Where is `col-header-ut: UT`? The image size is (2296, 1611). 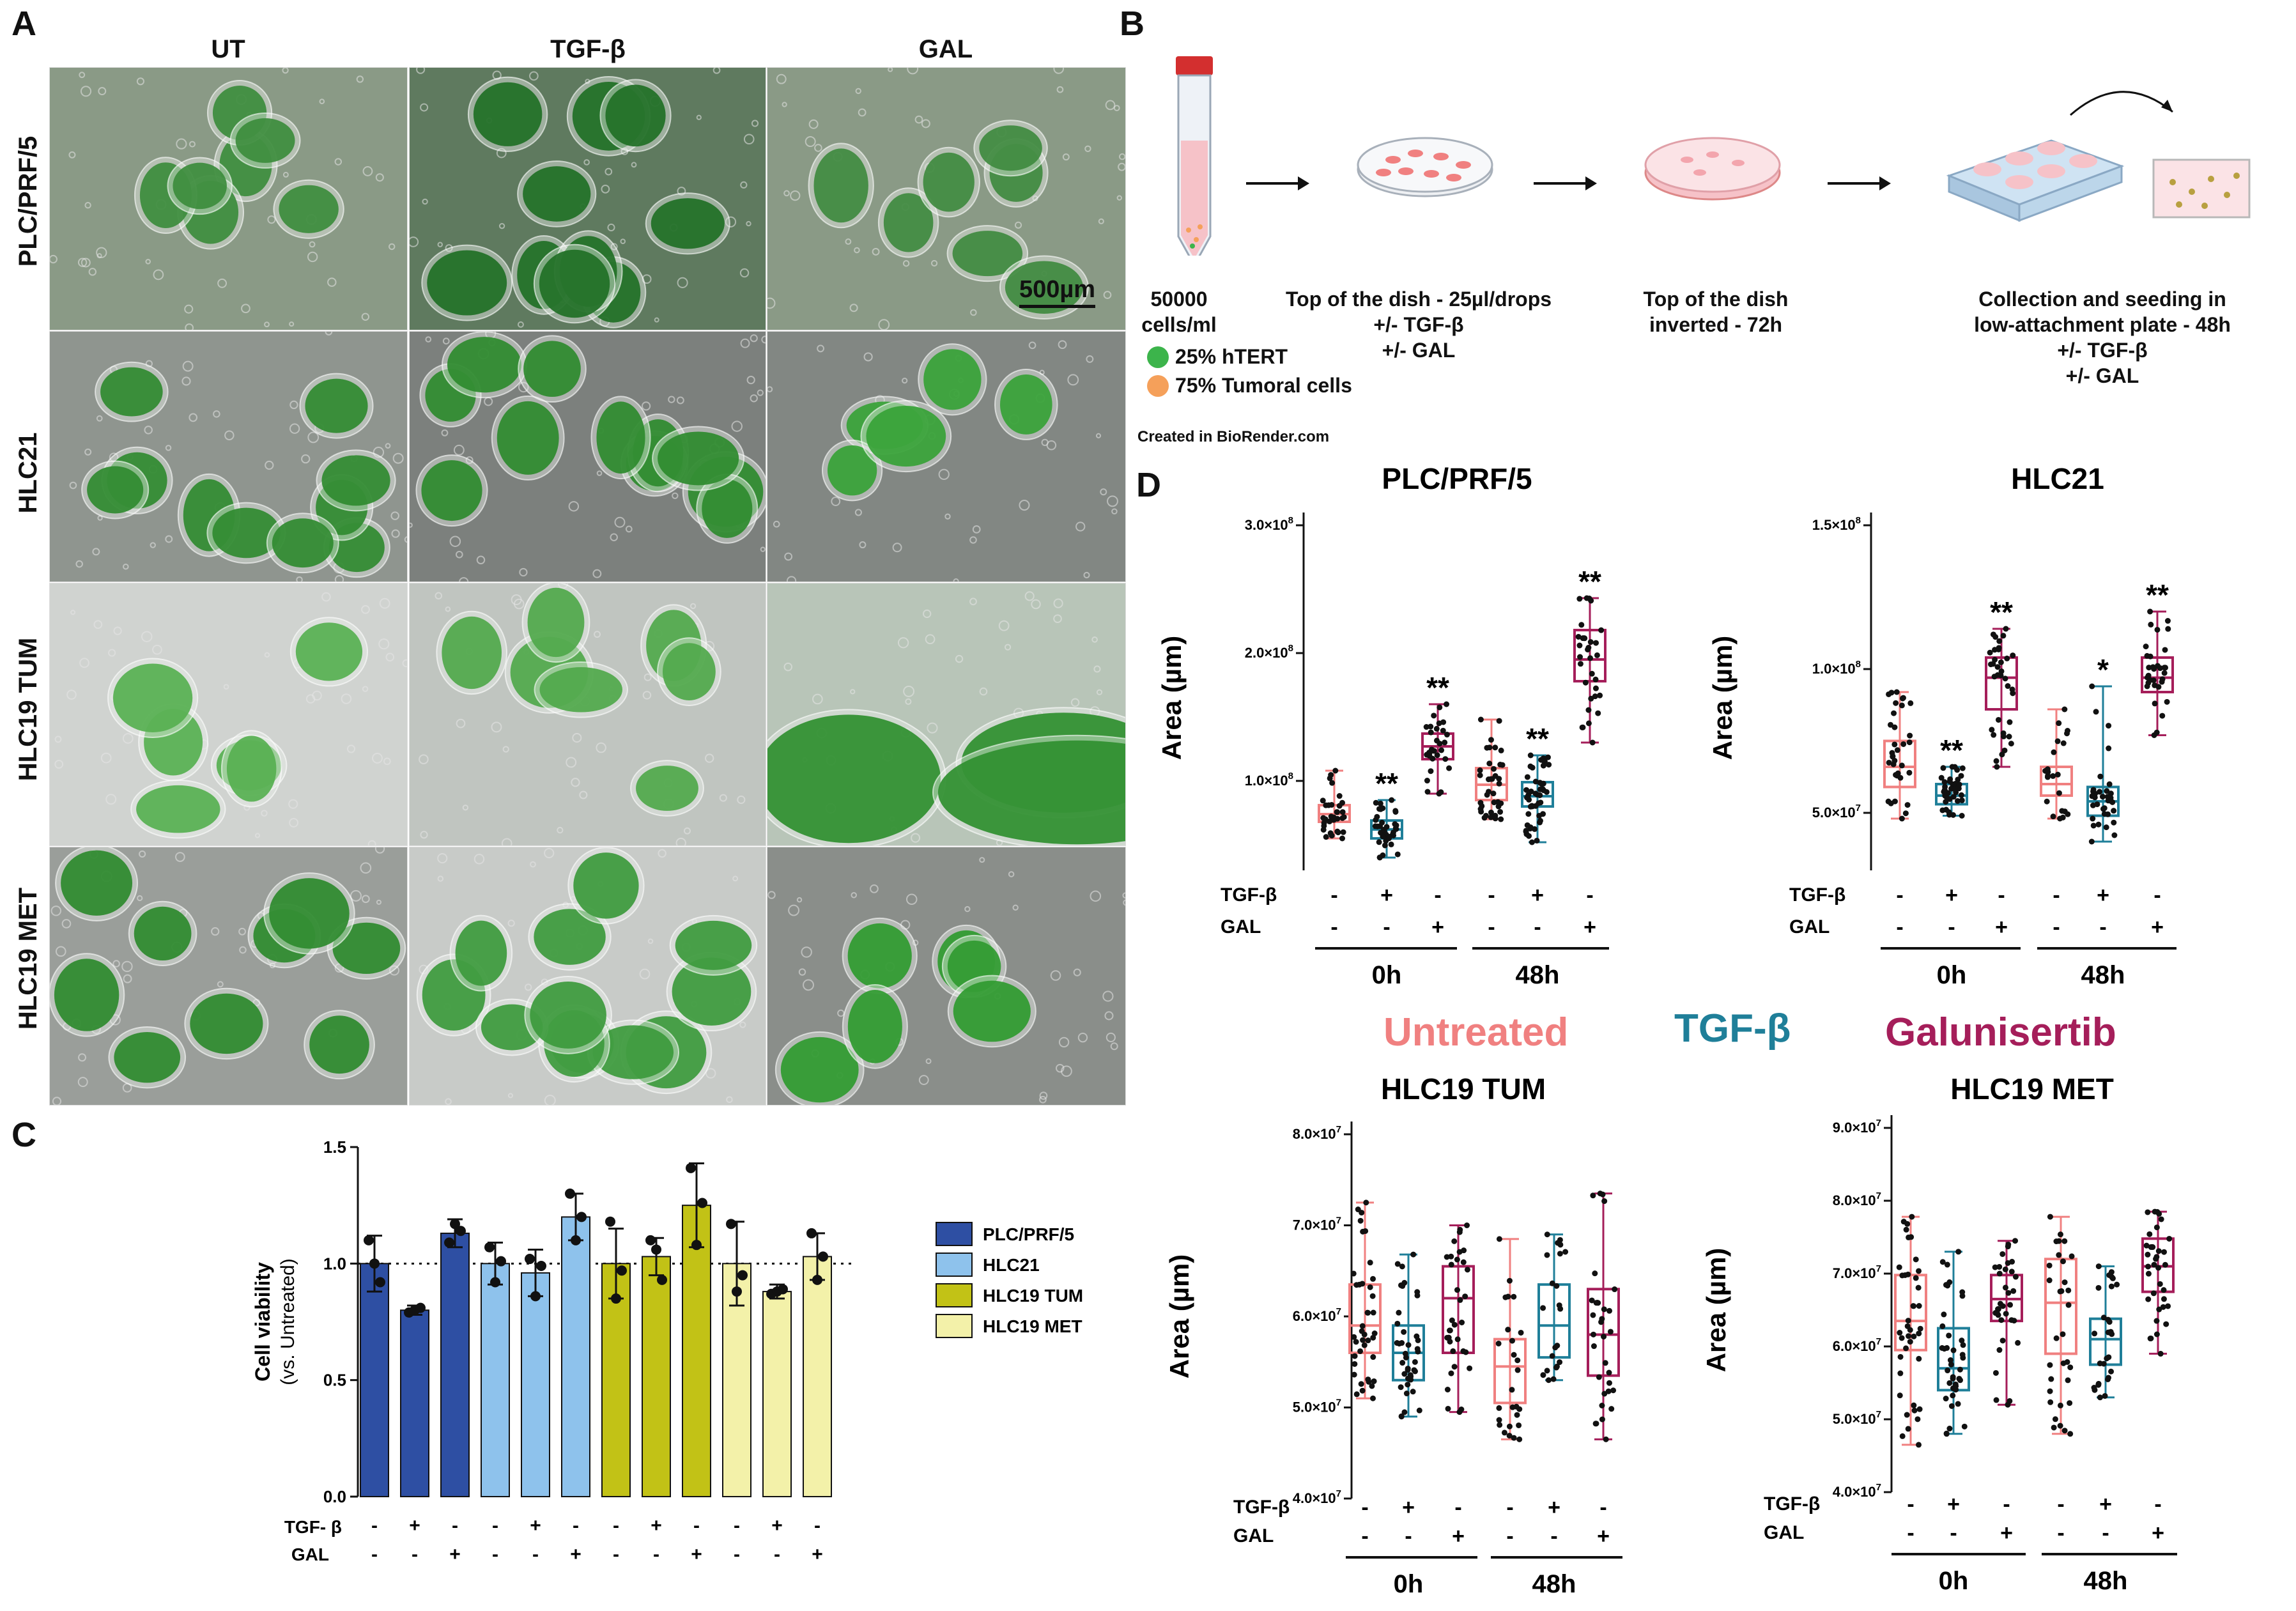 col-header-ut: UT is located at coordinates (228, 49).